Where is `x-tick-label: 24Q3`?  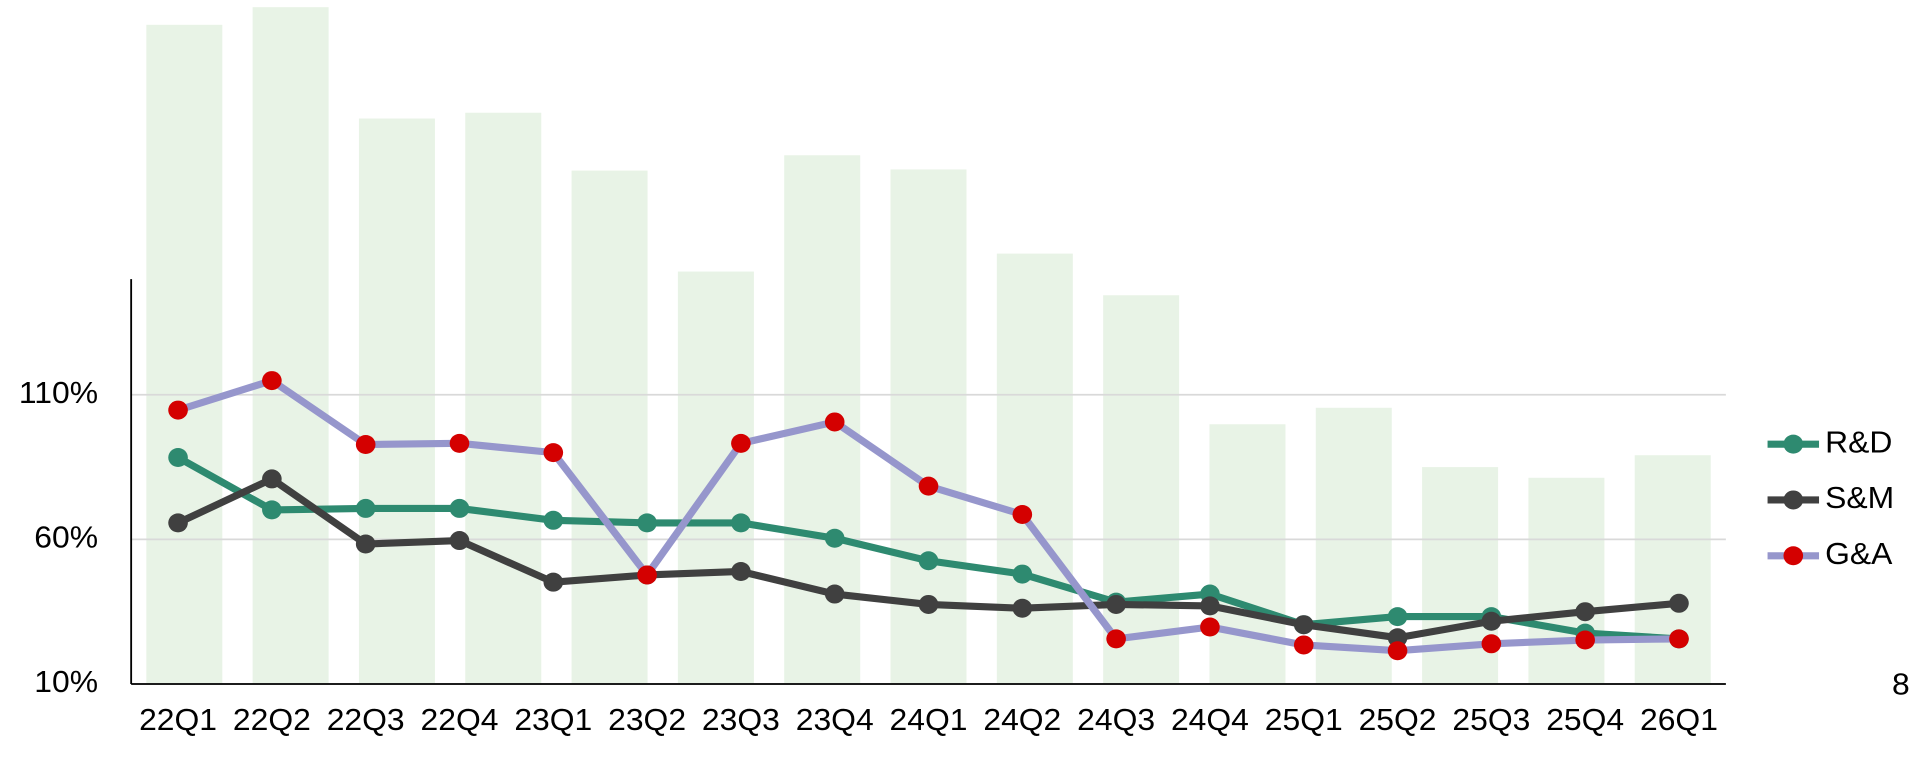
x-tick-label: 24Q3 is located at coordinates (1116, 720).